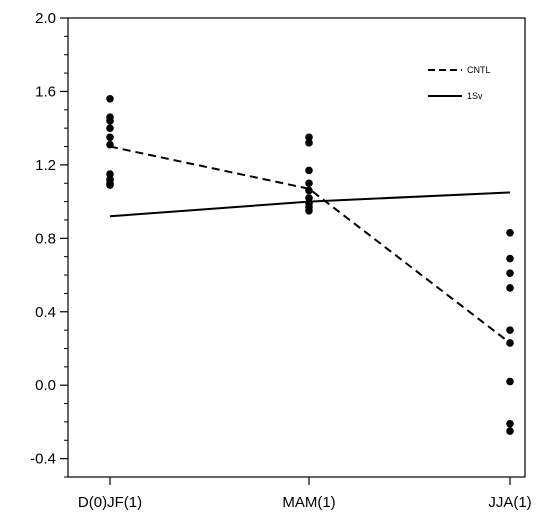  Describe the element at coordinates (45, 385) in the screenshot. I see `y-tick-label: 0.0` at that location.